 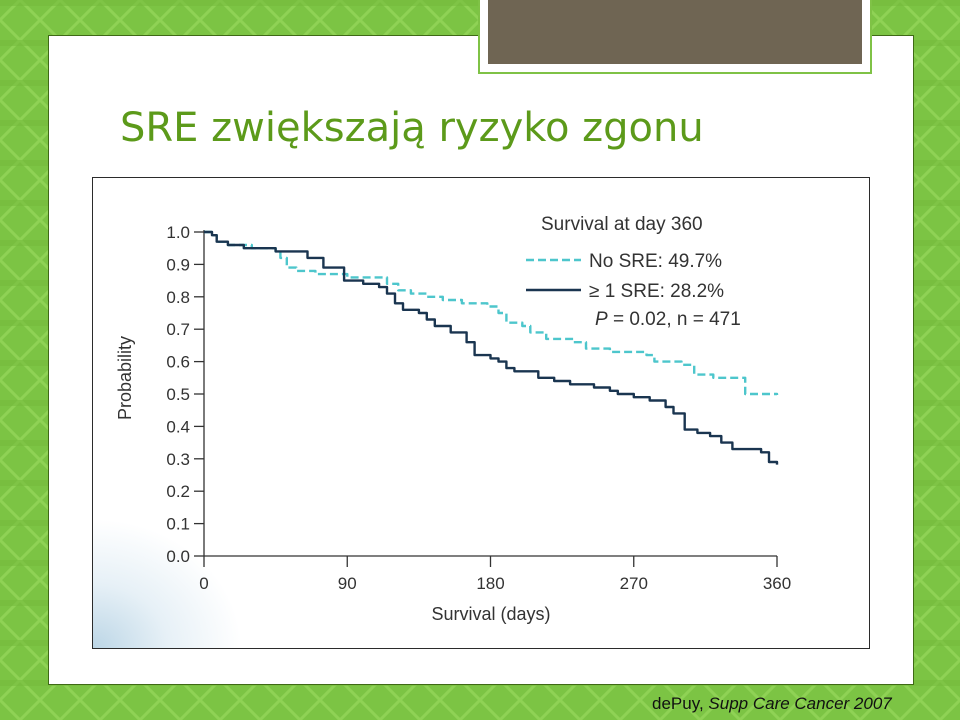 I want to click on y-tick-label: 0.1, so click(x=178, y=524).